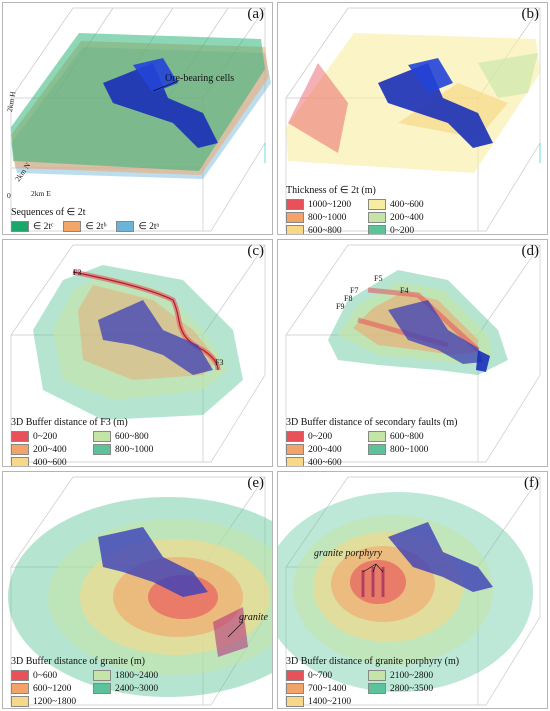 The width and height of the screenshot is (550, 711). I want to click on panel-label-f: (f), so click(531, 483).